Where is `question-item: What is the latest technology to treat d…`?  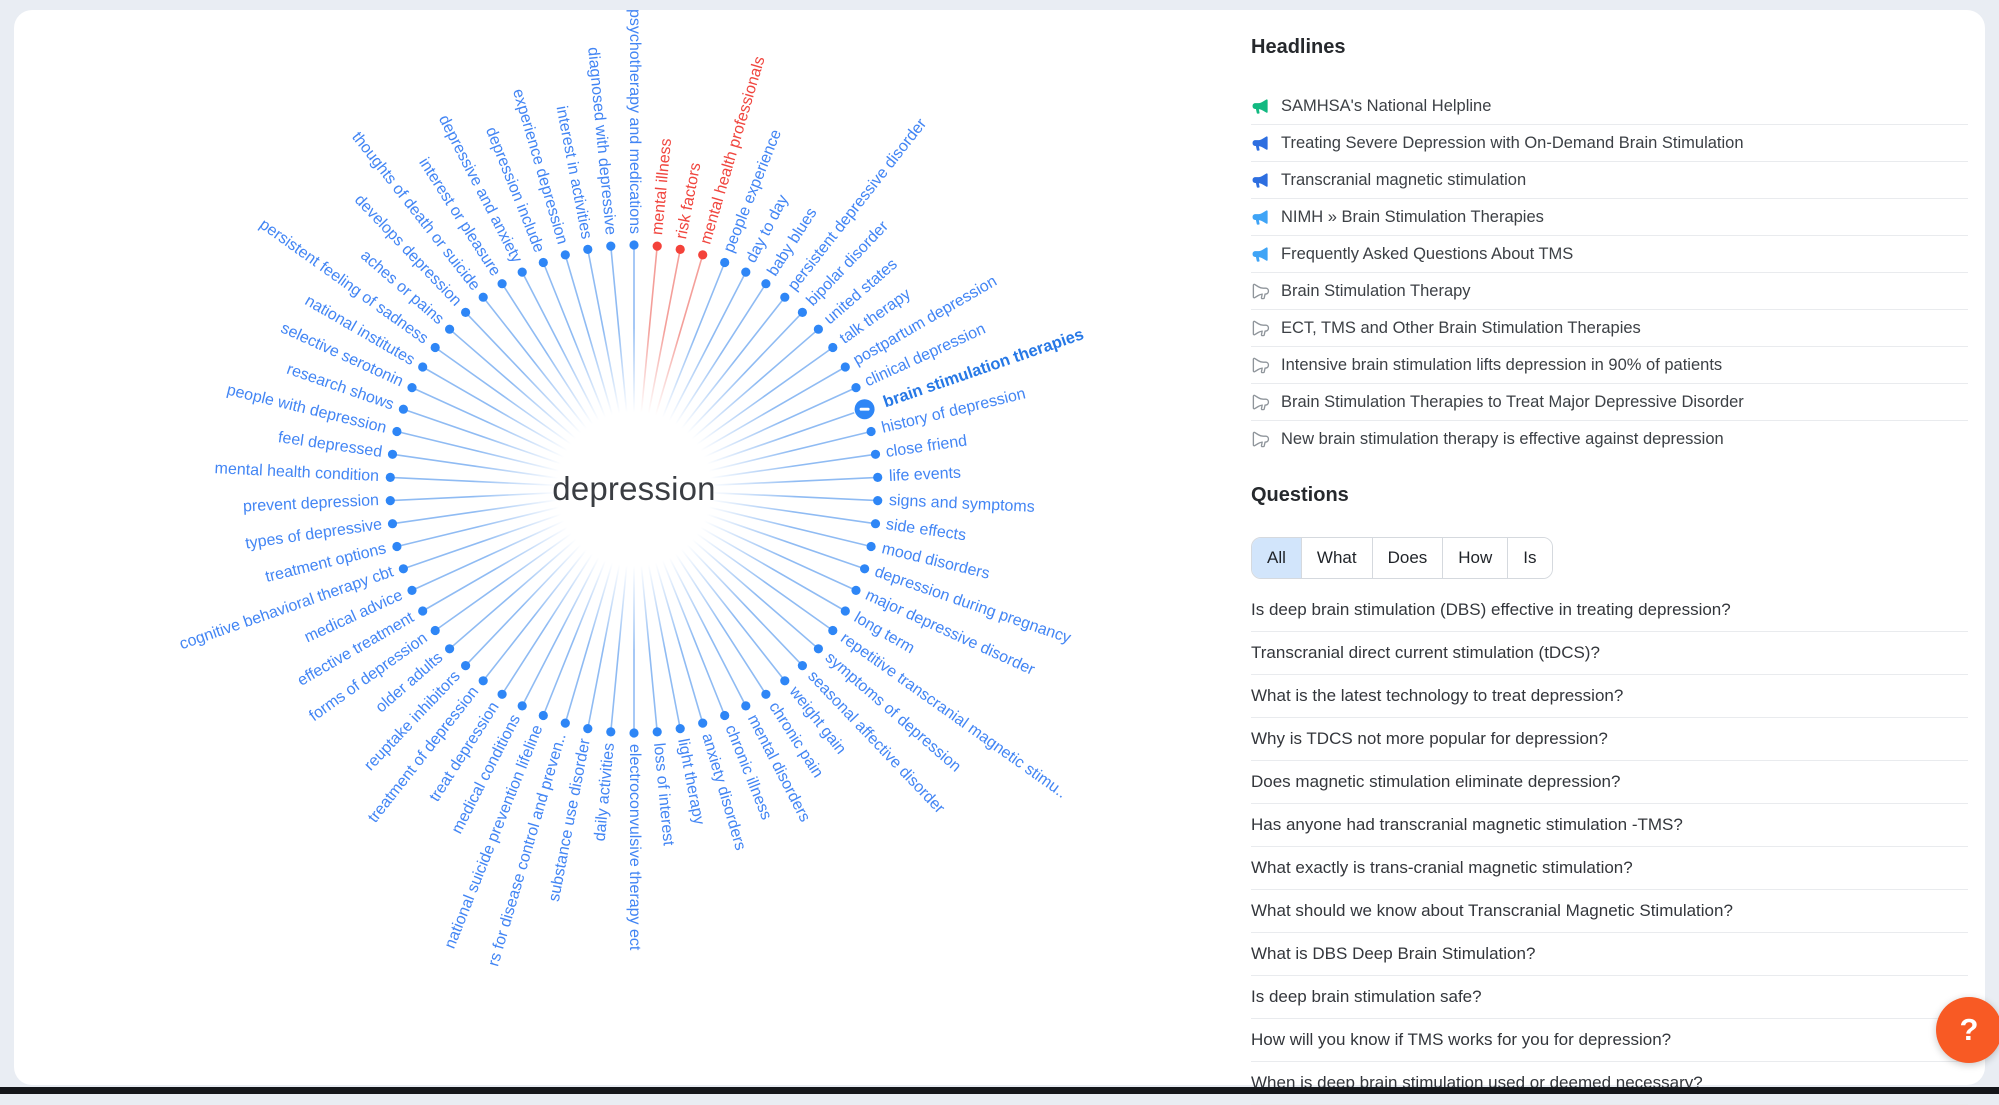
question-item: What is the latest technology to treat d… is located at coordinates (1609, 696).